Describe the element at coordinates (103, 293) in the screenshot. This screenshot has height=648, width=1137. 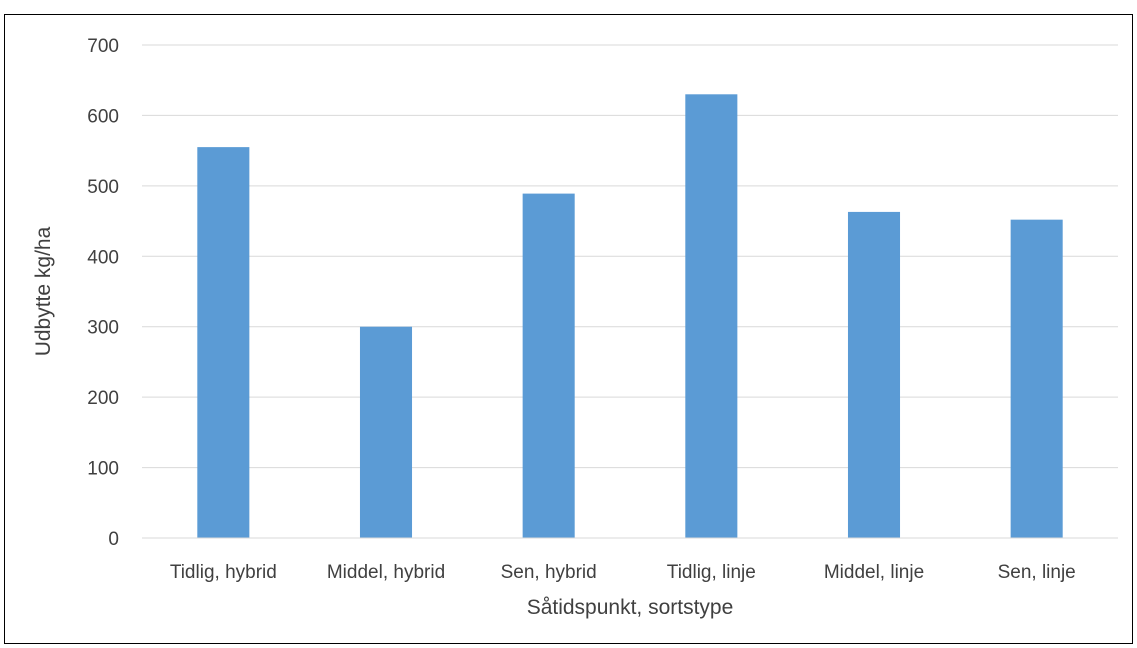
I see `y-axis-ticks: 0 100 200 300 400 500 600 700` at that location.